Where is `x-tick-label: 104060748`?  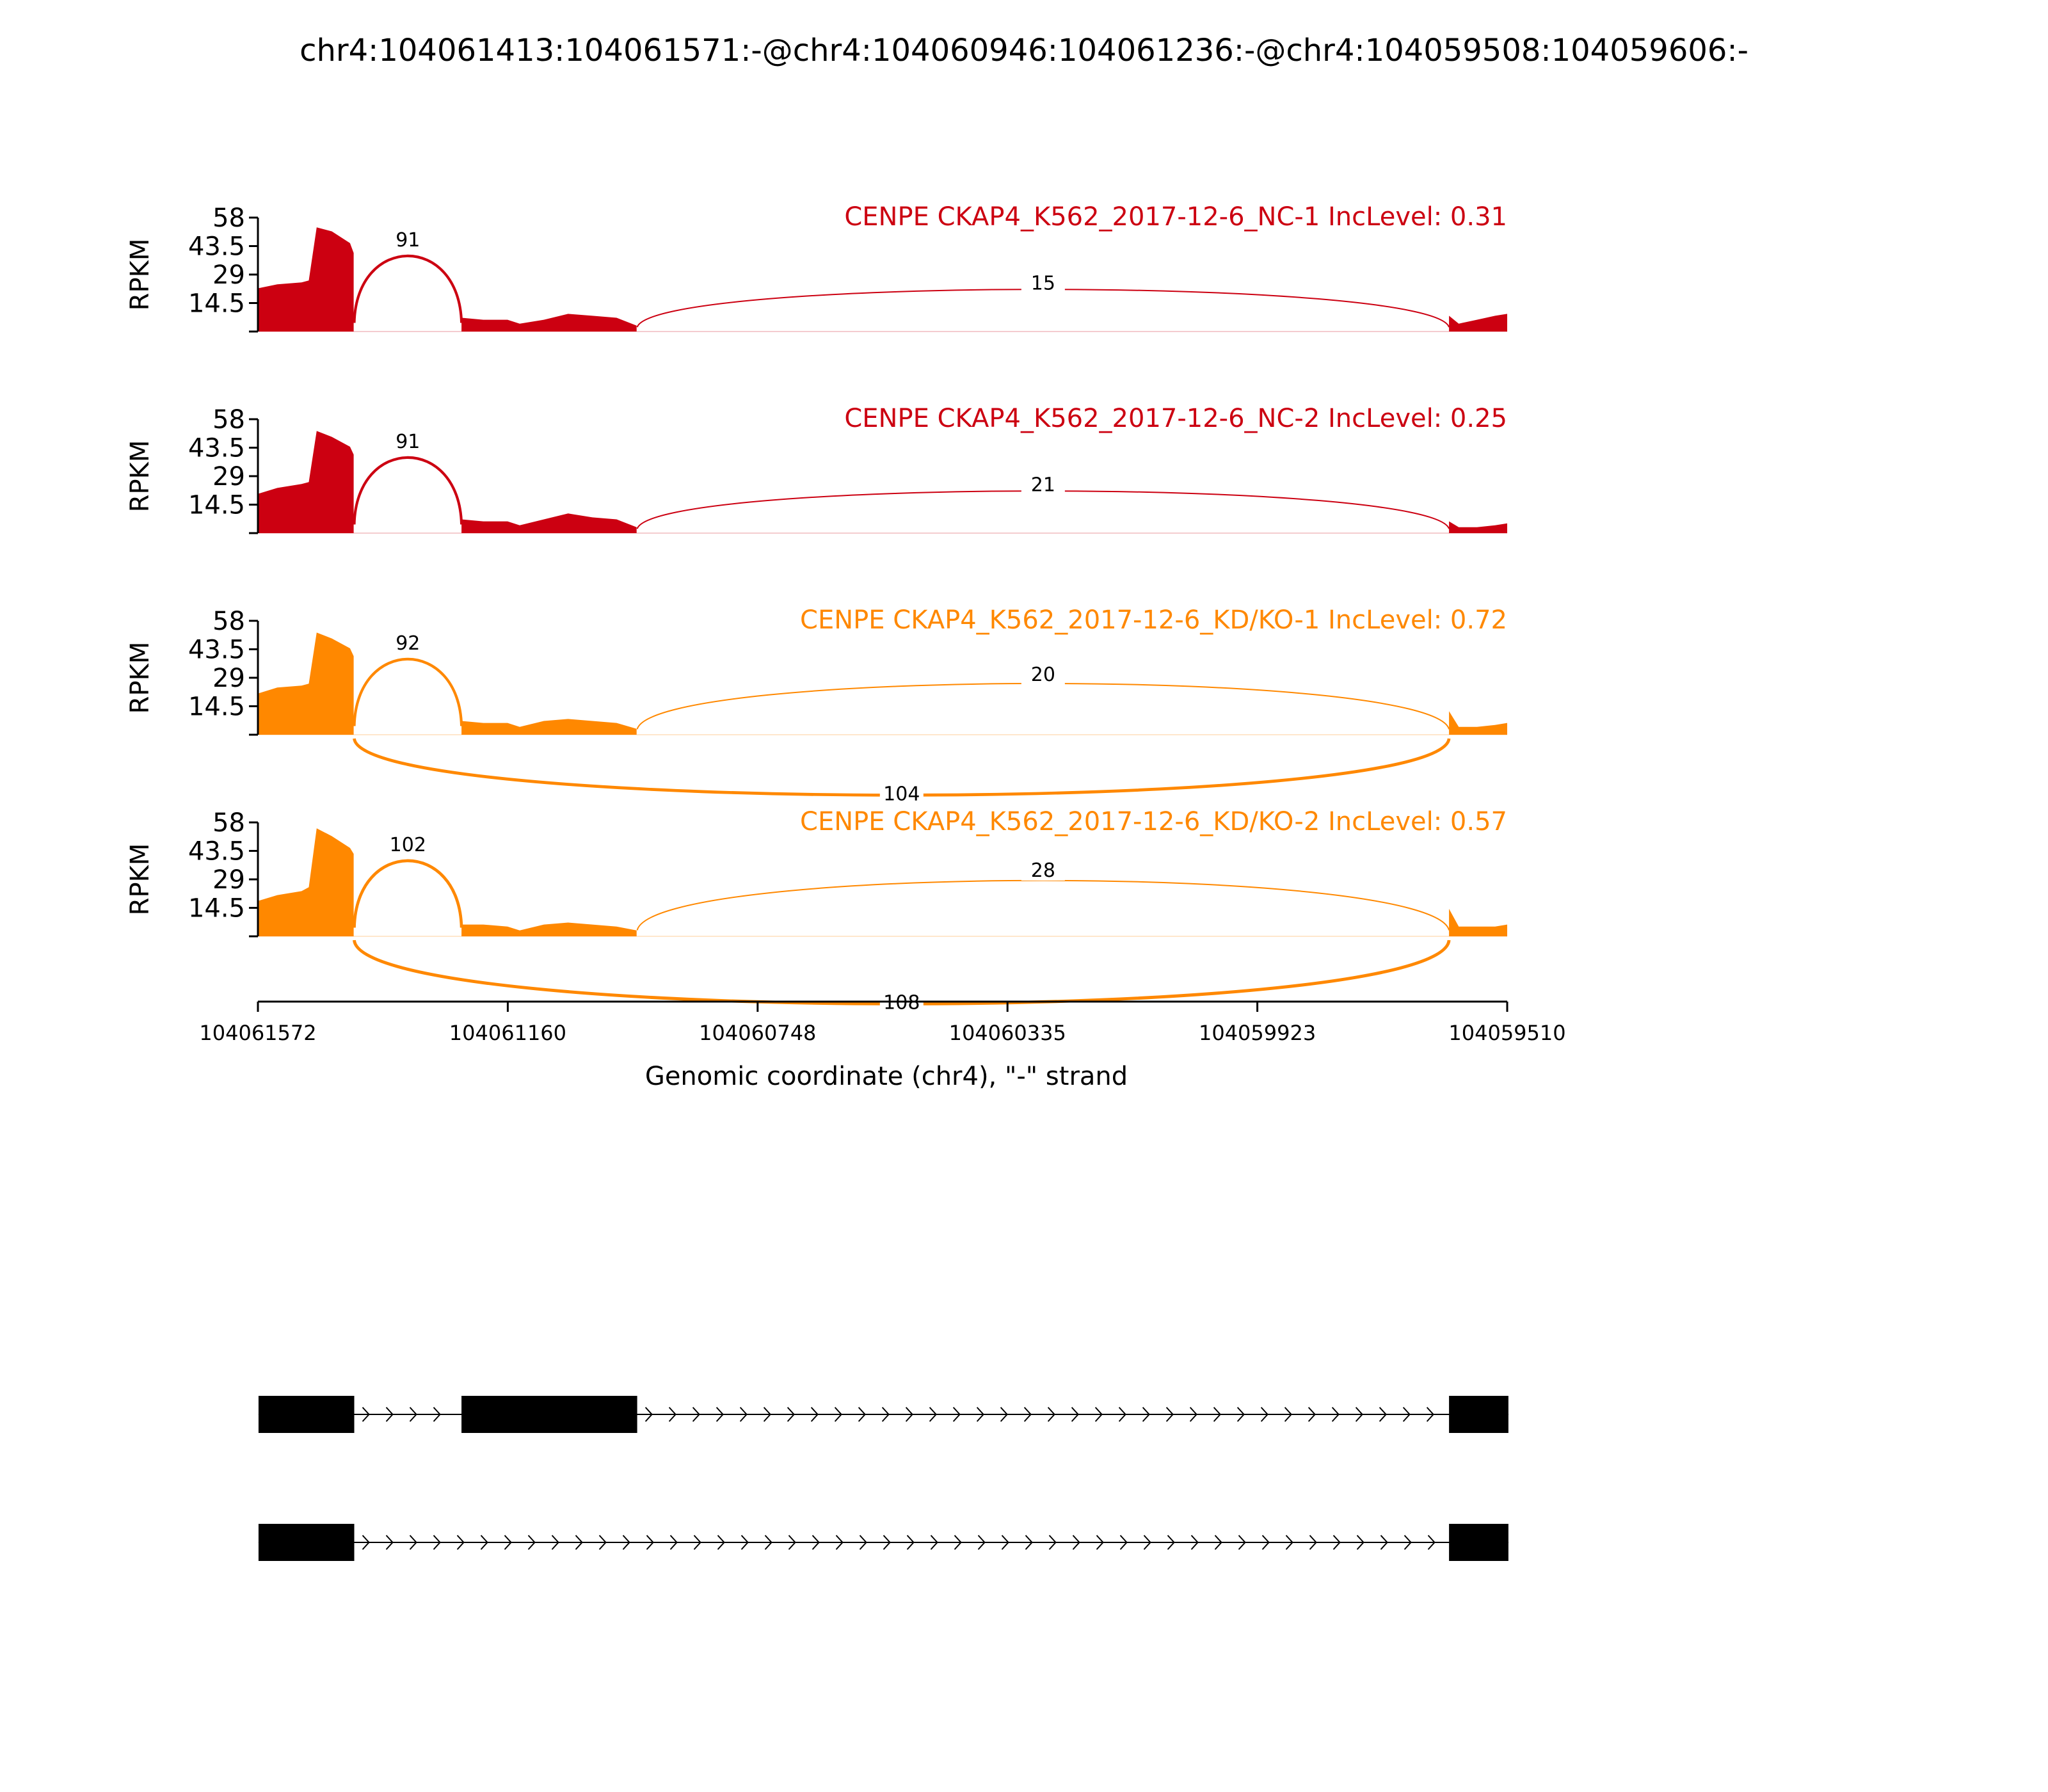
x-tick-label: 104060748 is located at coordinates (757, 1033).